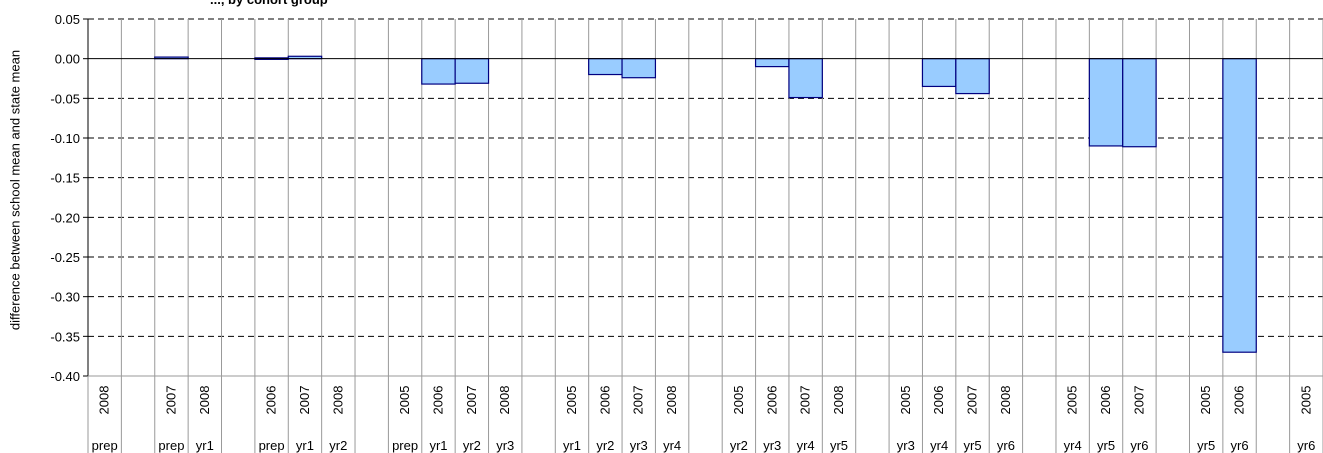 The image size is (1323, 453). I want to click on x-year-label-2: 2007, so click(170, 400).